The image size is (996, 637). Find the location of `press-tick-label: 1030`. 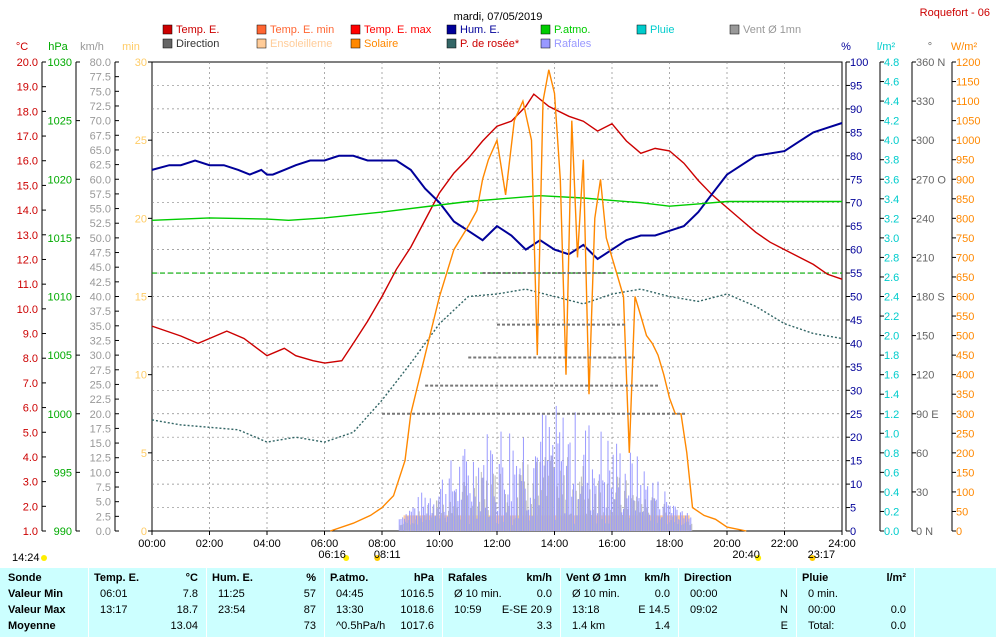

press-tick-label: 1030 is located at coordinates (60, 63).